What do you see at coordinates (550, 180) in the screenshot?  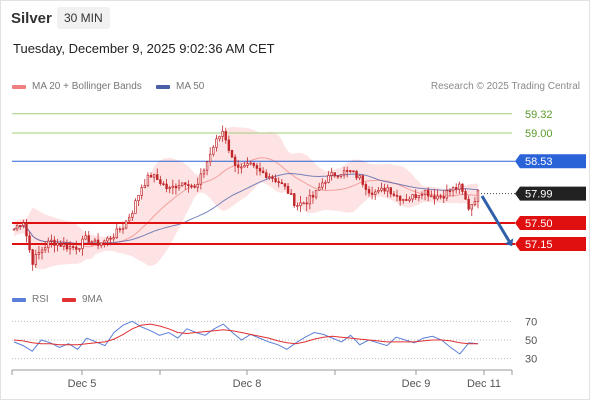 I see `level-badges: 59.32 59.00 58.53 57.50 57.15 57.99` at bounding box center [550, 180].